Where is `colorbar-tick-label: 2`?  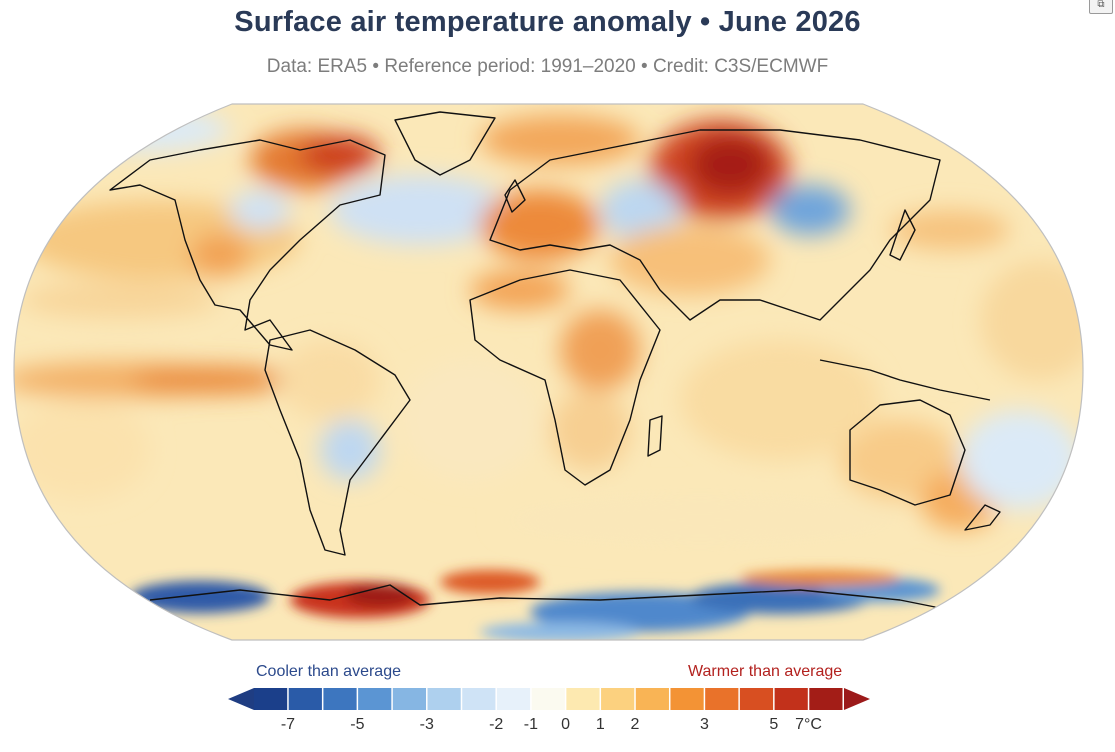
colorbar-tick-label: 2 is located at coordinates (635, 724).